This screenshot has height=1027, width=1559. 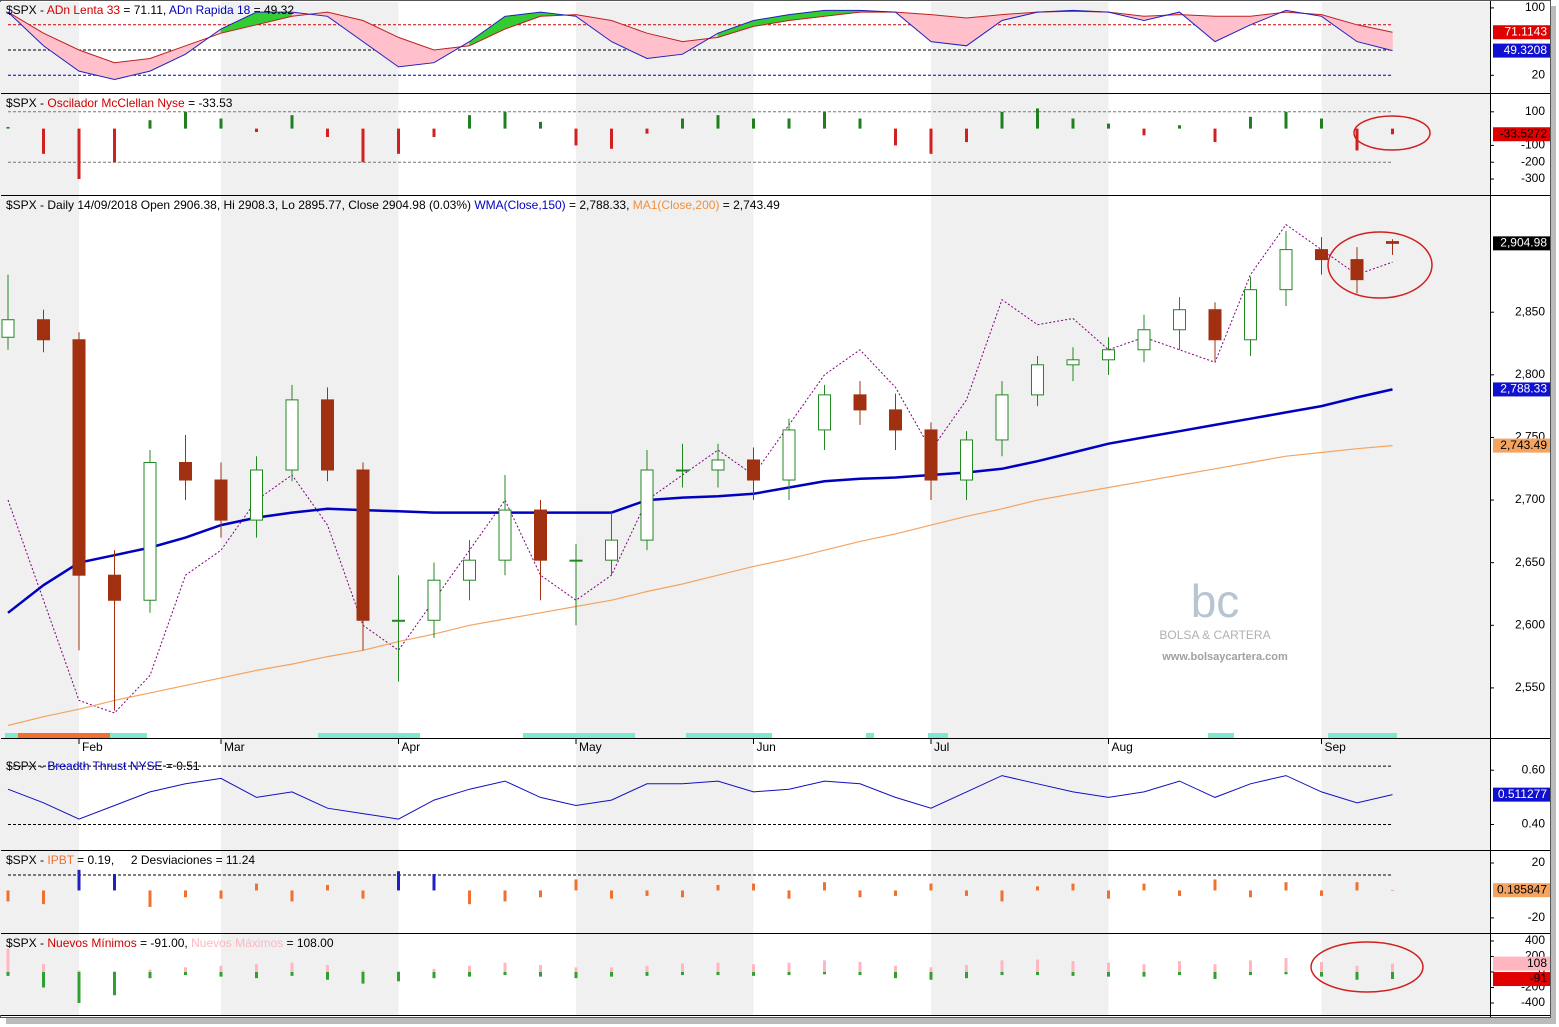 What do you see at coordinates (1526, 31) in the screenshot?
I see `last-value-label: 71.1143` at bounding box center [1526, 31].